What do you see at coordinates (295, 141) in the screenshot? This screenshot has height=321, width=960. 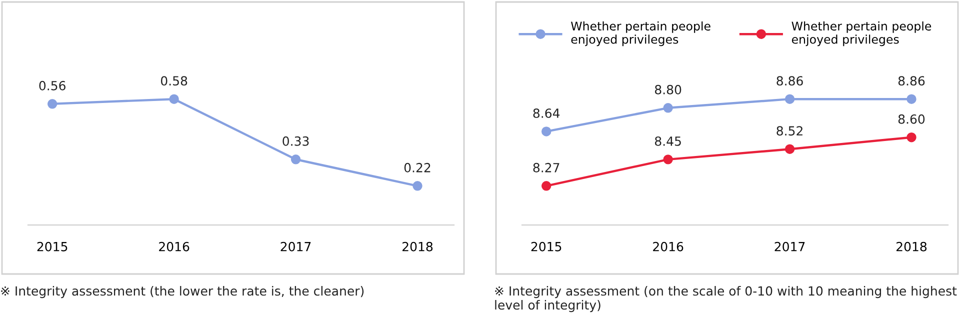 I see `data-label: 0.33` at bounding box center [295, 141].